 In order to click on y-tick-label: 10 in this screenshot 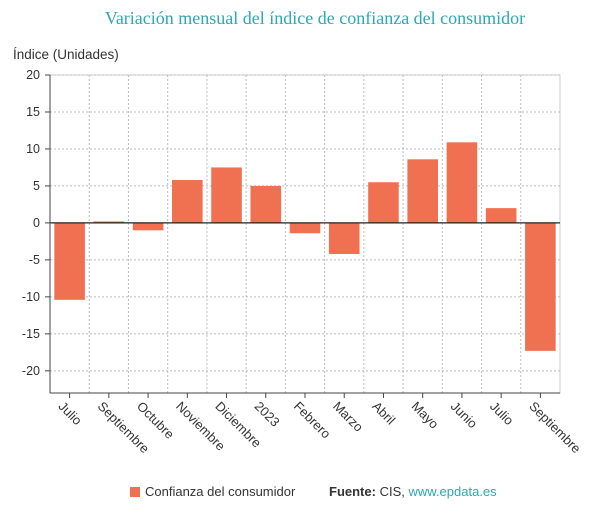, I will do `click(33, 149)`.